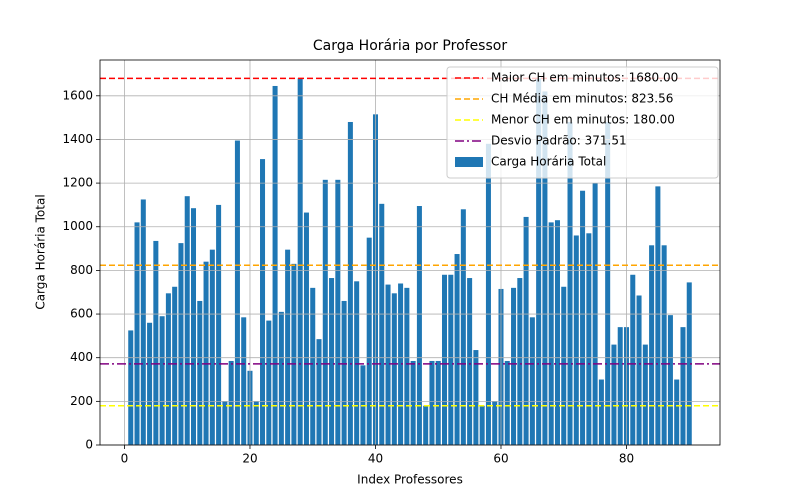  What do you see at coordinates (410, 46) in the screenshot?
I see `chart-title: Carga Horária por Professor` at bounding box center [410, 46].